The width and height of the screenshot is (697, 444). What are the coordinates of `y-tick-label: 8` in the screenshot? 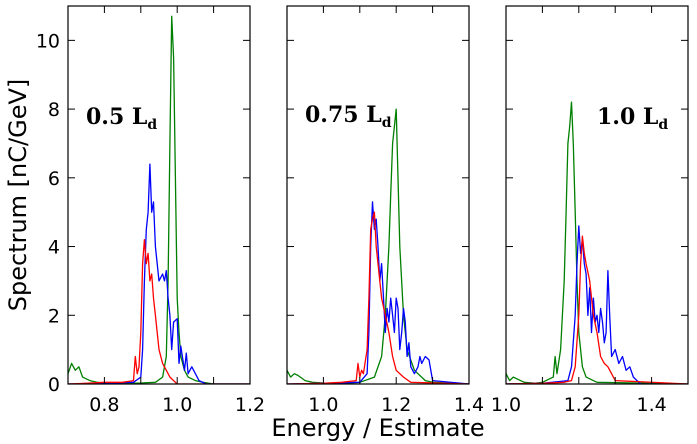 It's located at (54, 110).